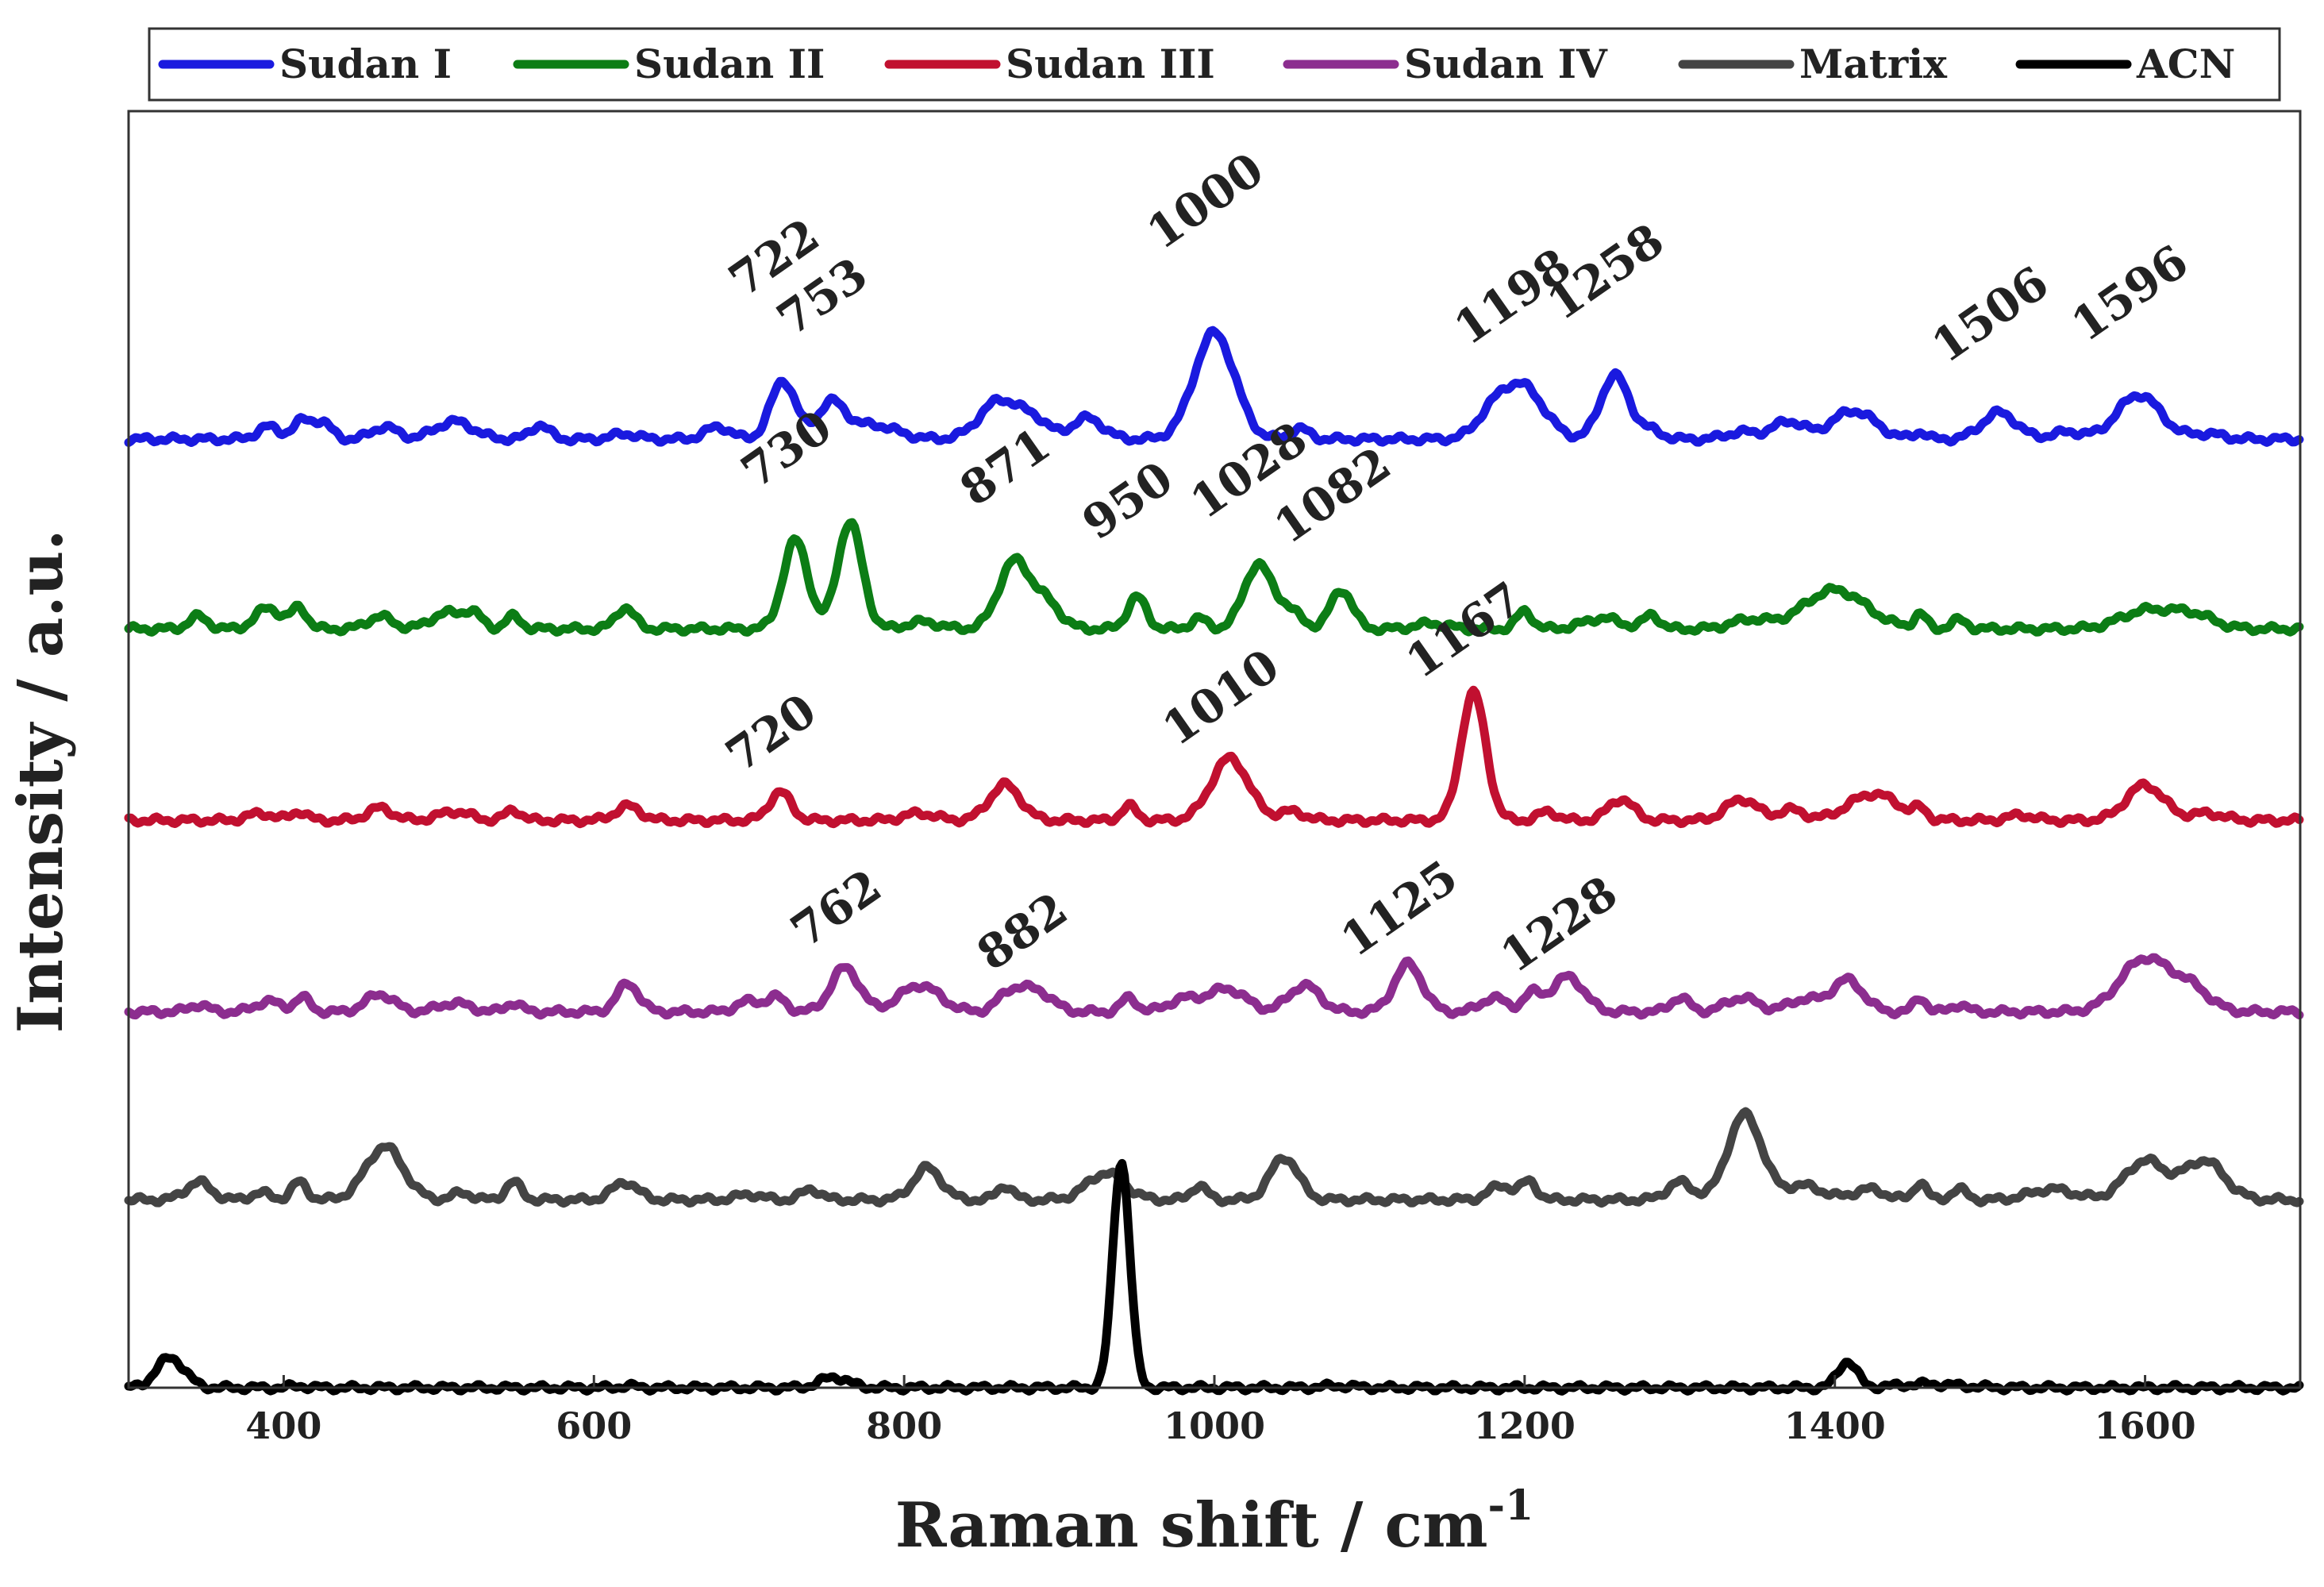 This screenshot has width=2324, height=1587. I want to click on series-line-sudan-ii, so click(1214, 577).